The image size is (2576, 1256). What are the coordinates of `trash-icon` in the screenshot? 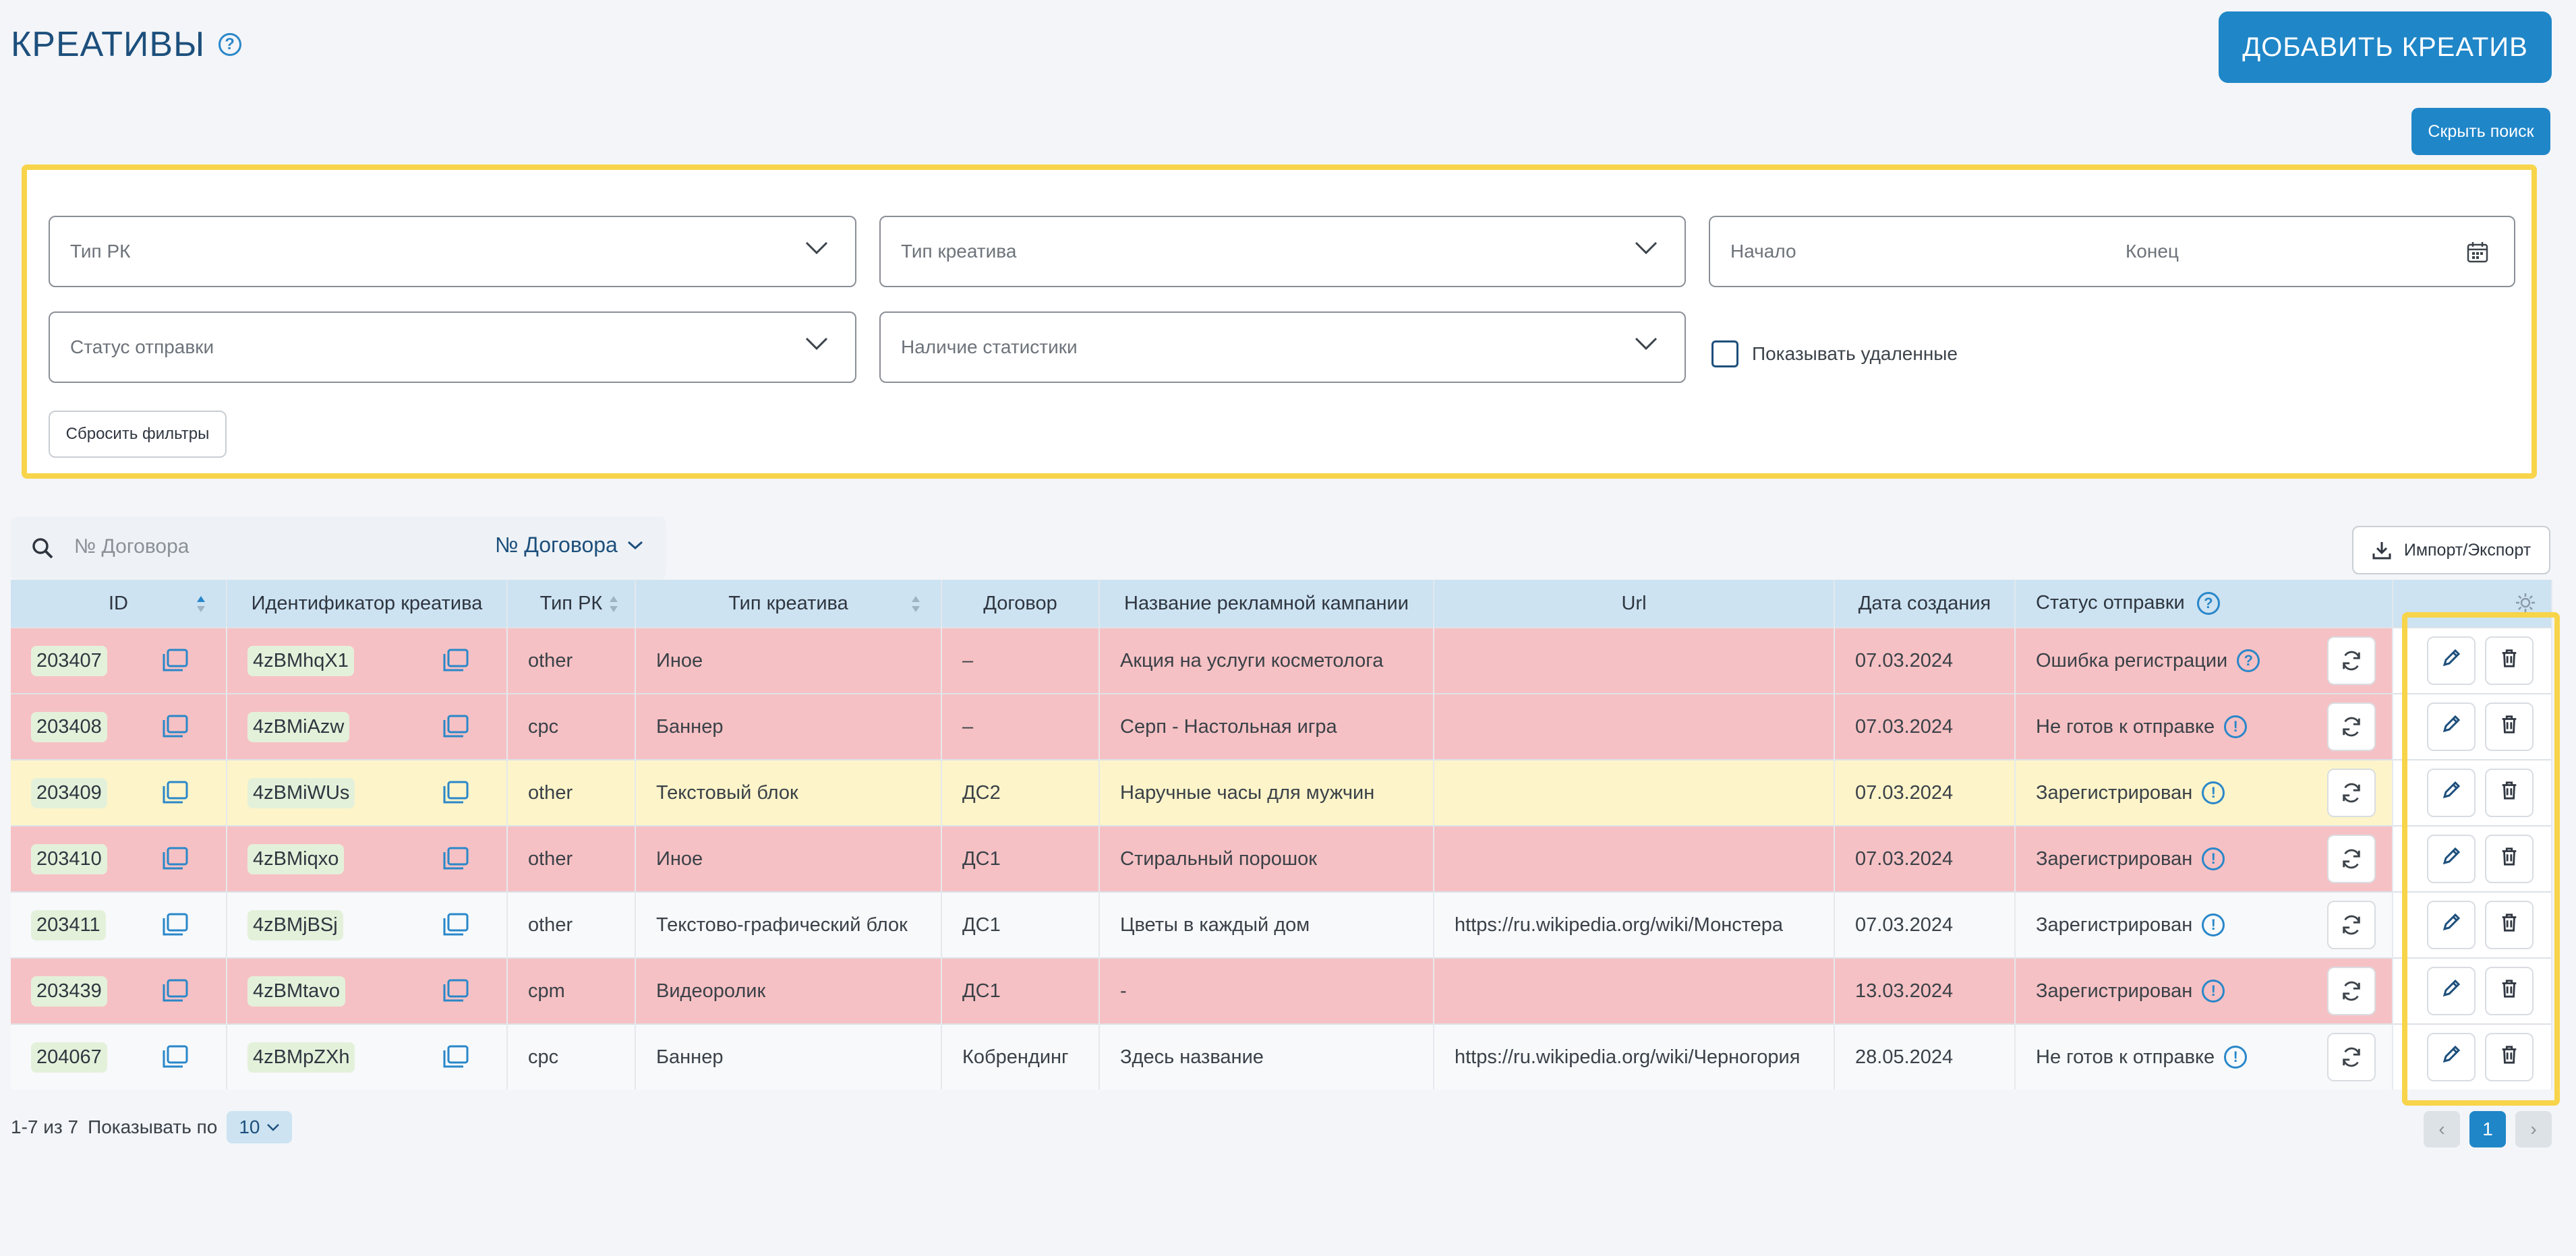 It's located at (2509, 991).